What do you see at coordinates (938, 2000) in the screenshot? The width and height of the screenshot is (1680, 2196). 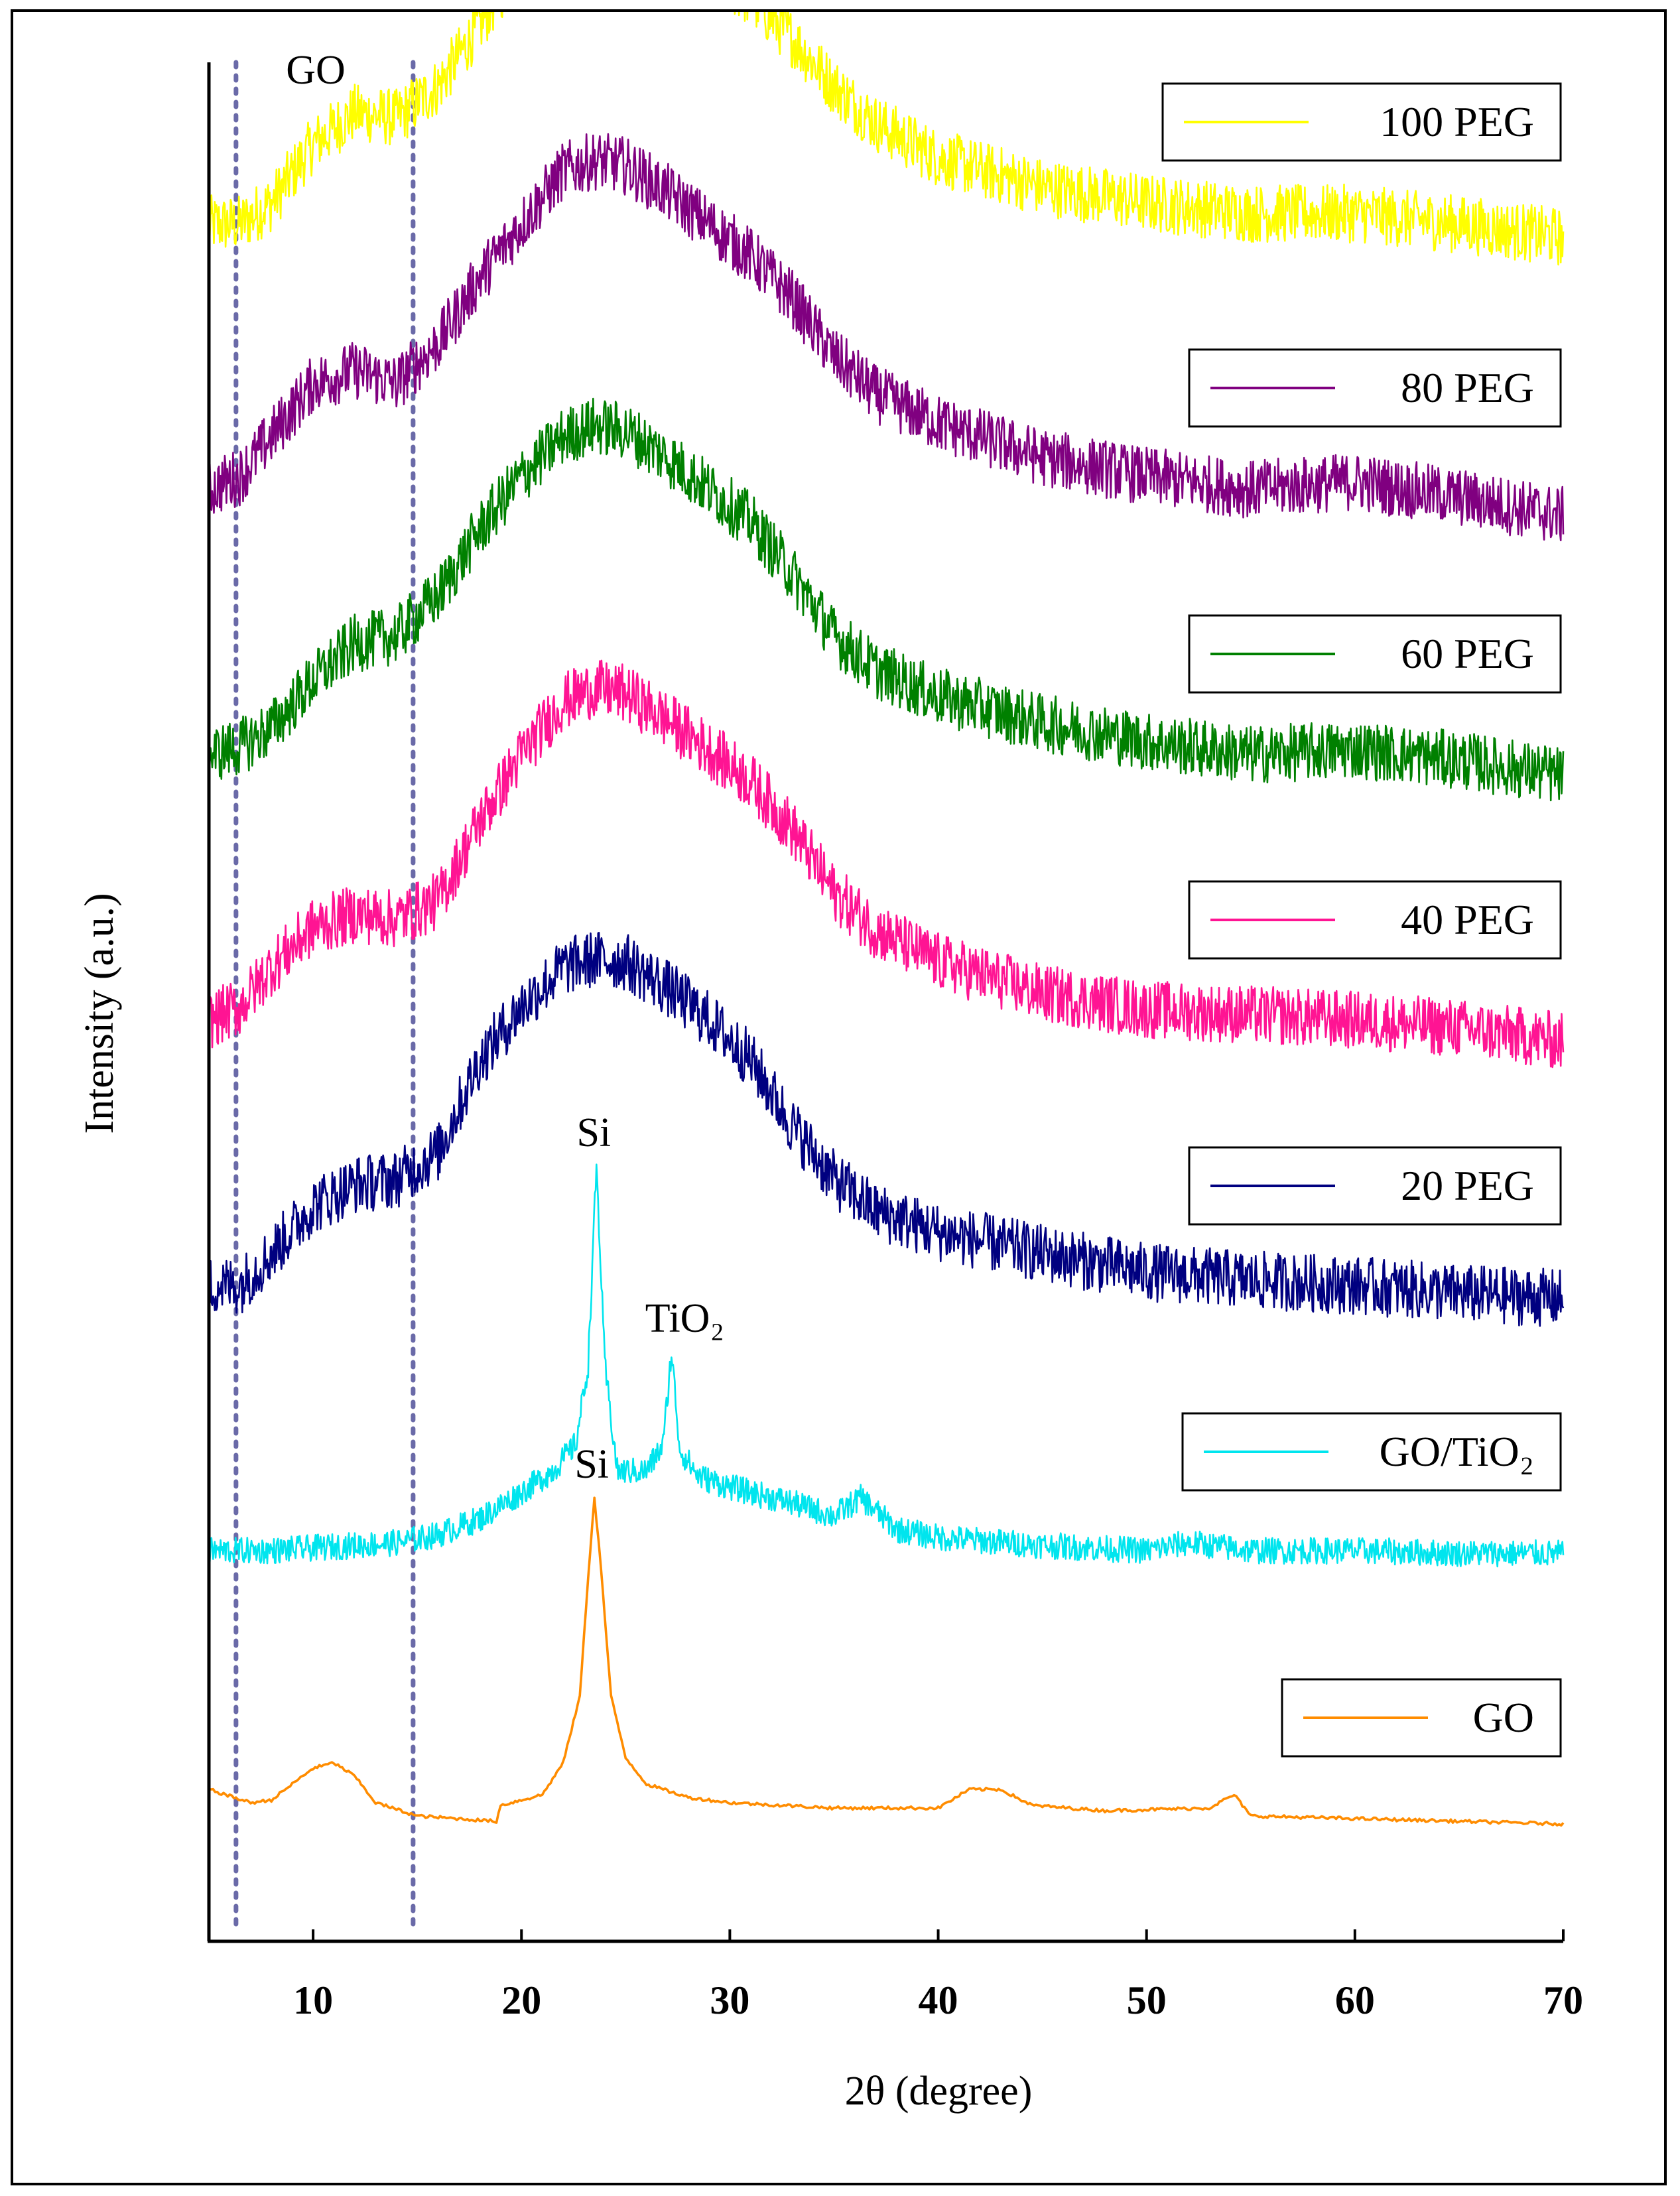 I see `x-tick-label-4: 40` at bounding box center [938, 2000].